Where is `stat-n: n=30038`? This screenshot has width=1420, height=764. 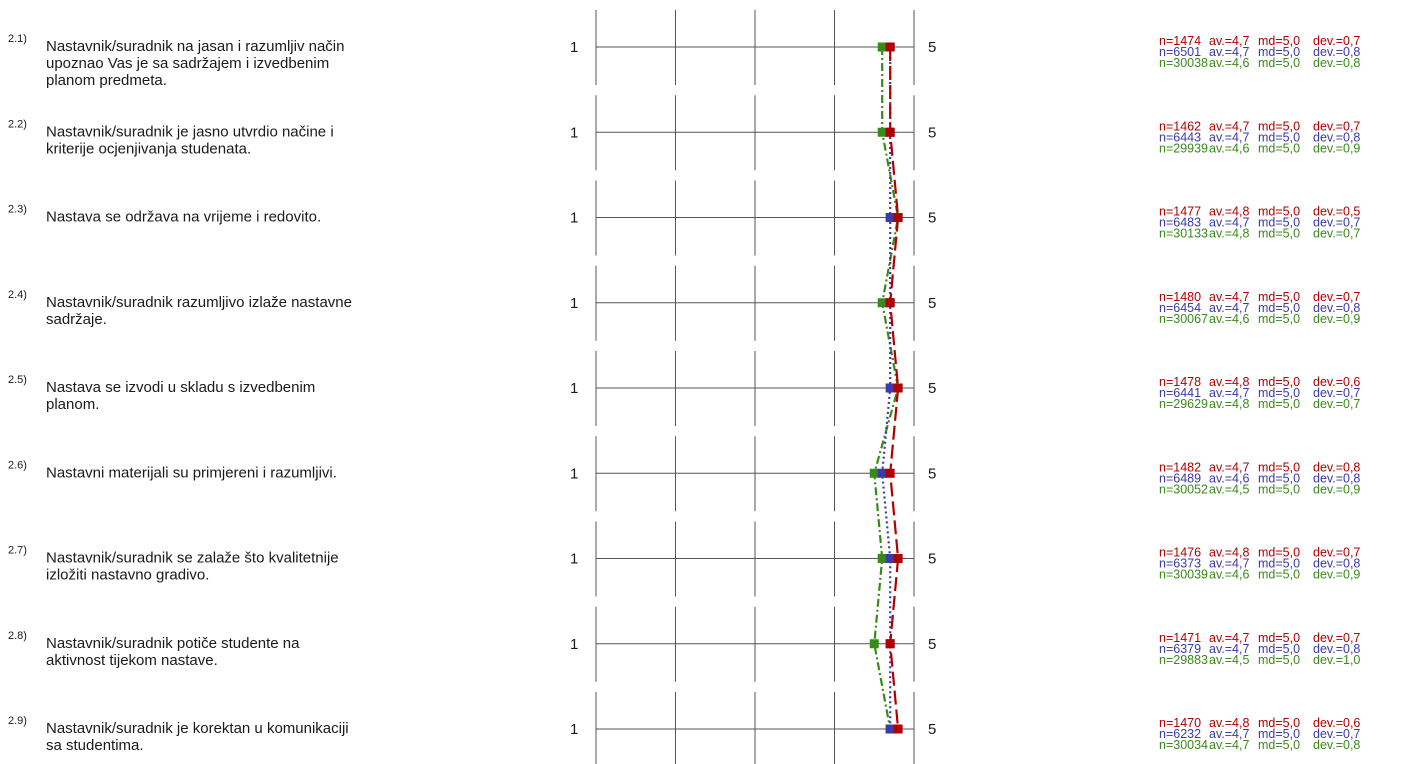
stat-n: n=30038 is located at coordinates (1183, 63).